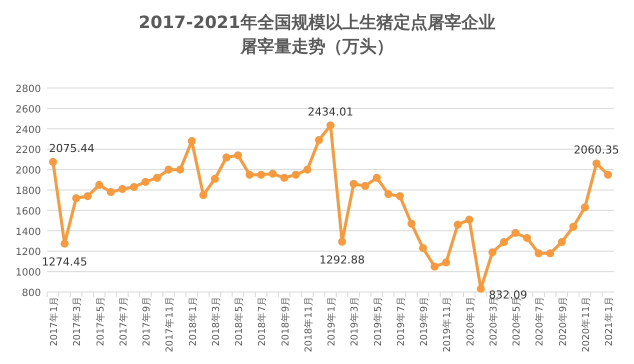  I want to click on x-tick-label: 2017年7月, so click(123, 321).